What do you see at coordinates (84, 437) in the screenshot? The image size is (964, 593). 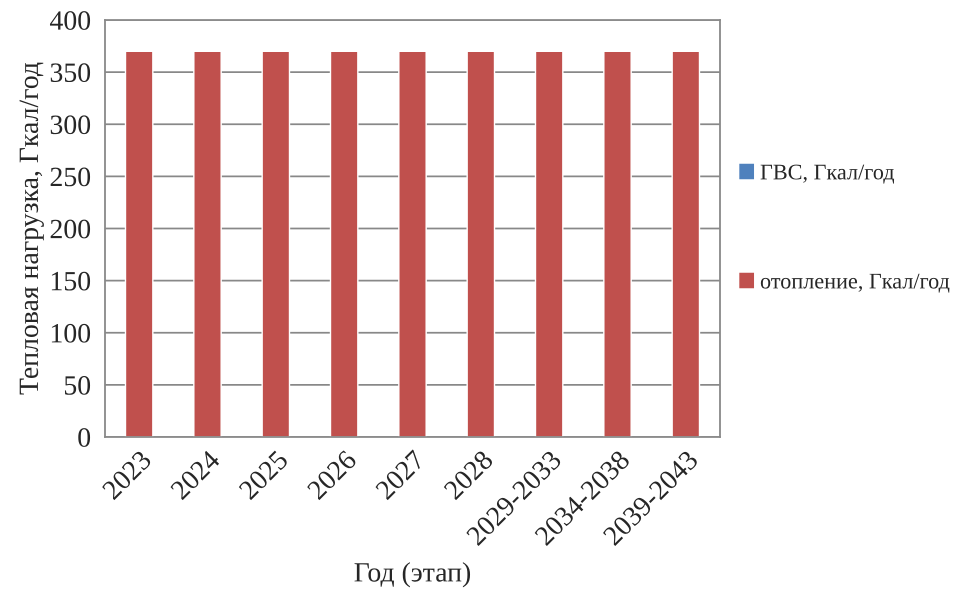 I see `y-tick-label: 0` at bounding box center [84, 437].